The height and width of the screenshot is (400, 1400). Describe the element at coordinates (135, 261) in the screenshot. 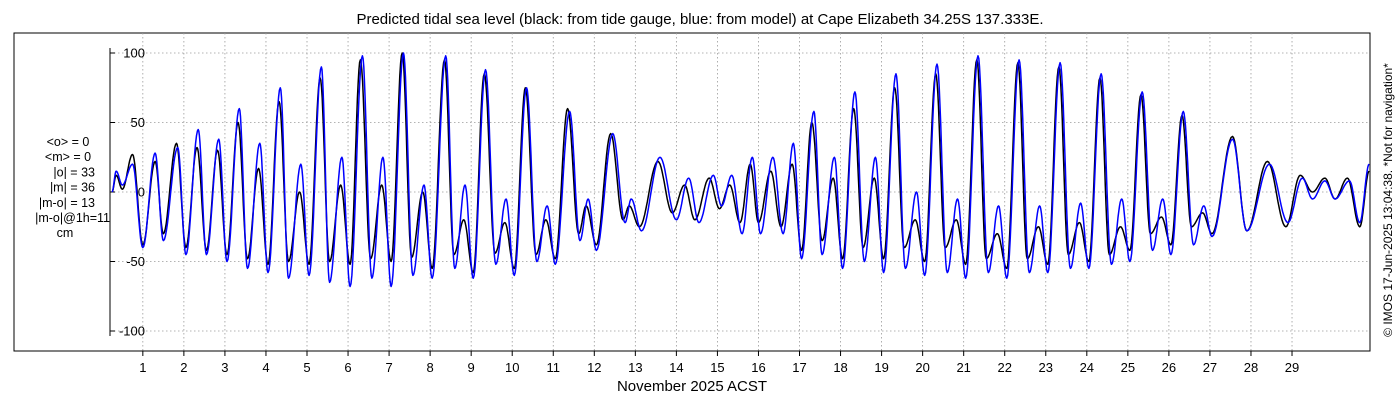

I see `y-tick-label: -50` at that location.